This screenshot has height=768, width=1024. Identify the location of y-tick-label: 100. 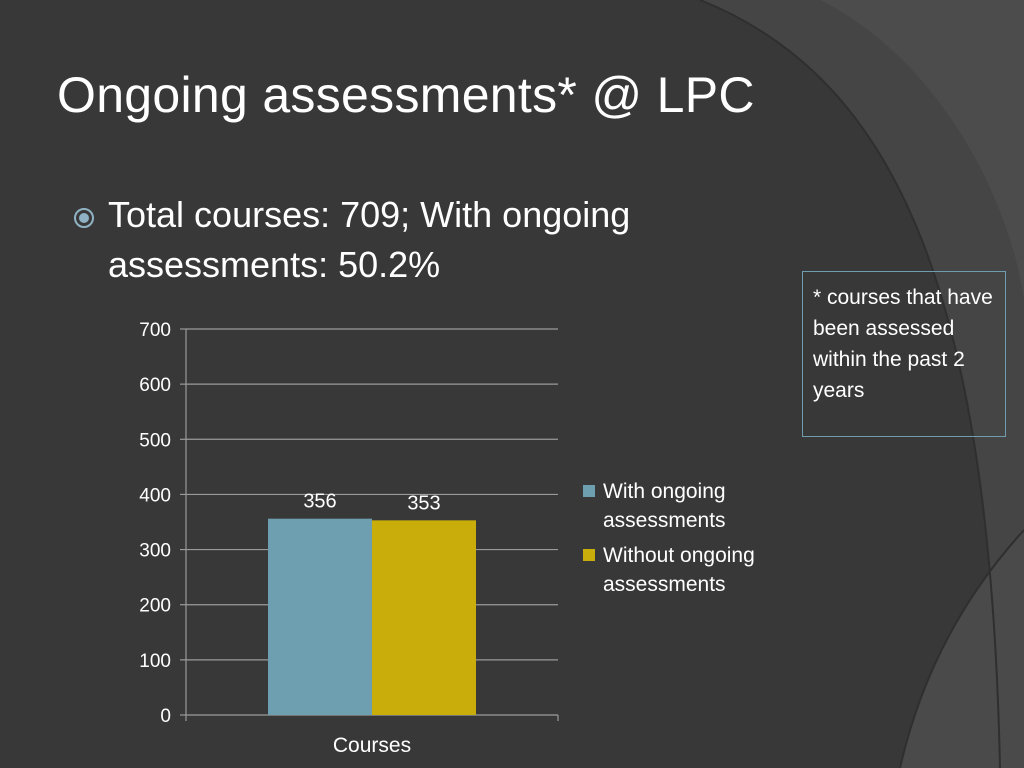
(155, 661).